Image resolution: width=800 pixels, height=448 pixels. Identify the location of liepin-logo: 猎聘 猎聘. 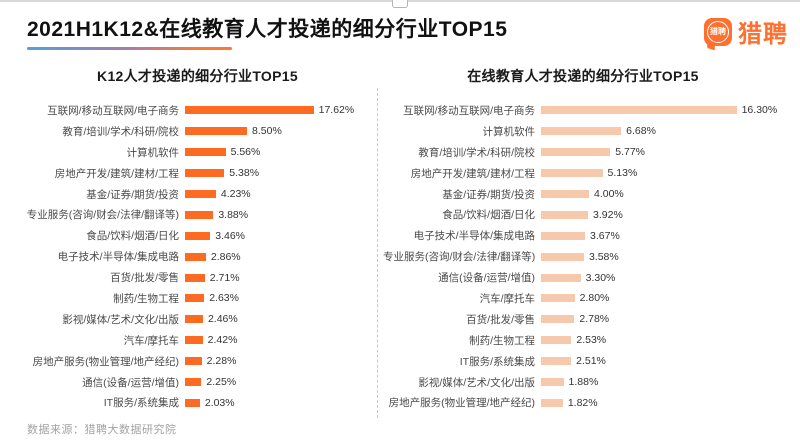
(746, 31).